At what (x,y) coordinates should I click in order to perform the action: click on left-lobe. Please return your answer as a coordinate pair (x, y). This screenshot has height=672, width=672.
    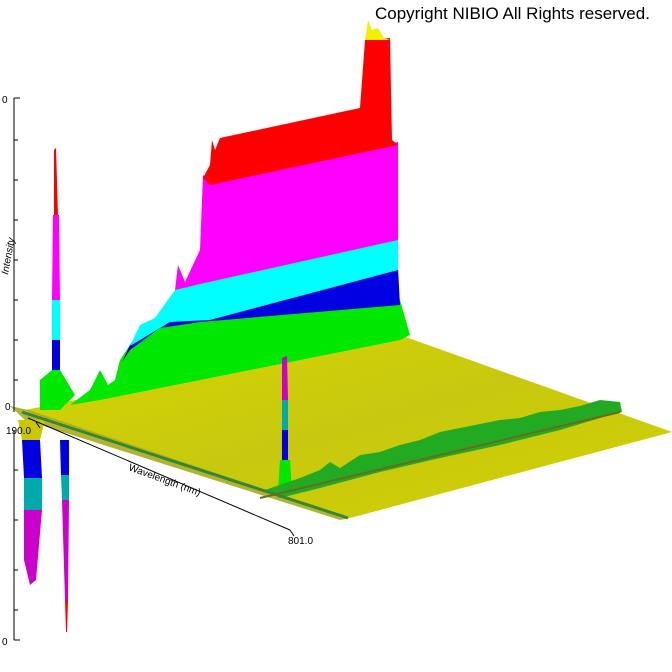
    Looking at the image, I should click on (31, 502).